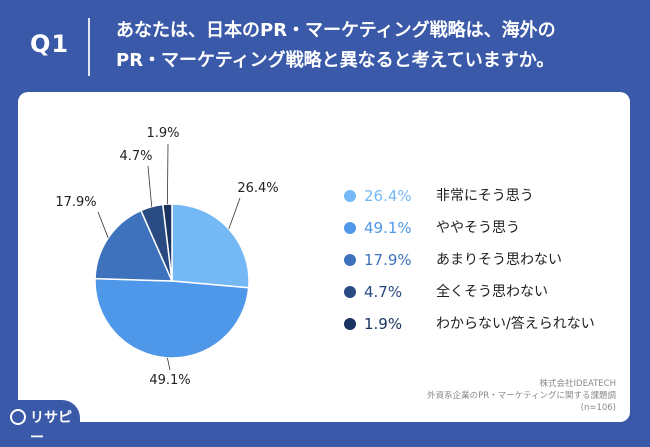 This screenshot has height=447, width=650. I want to click on source-survey: 外資系企業のPR・マーケティングに関する課題調, so click(521, 396).